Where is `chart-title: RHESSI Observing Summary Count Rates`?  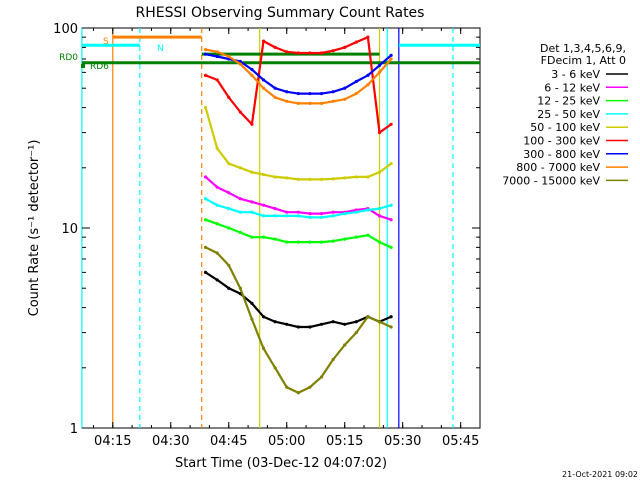 chart-title: RHESSI Observing Summary Count Rates is located at coordinates (280, 13).